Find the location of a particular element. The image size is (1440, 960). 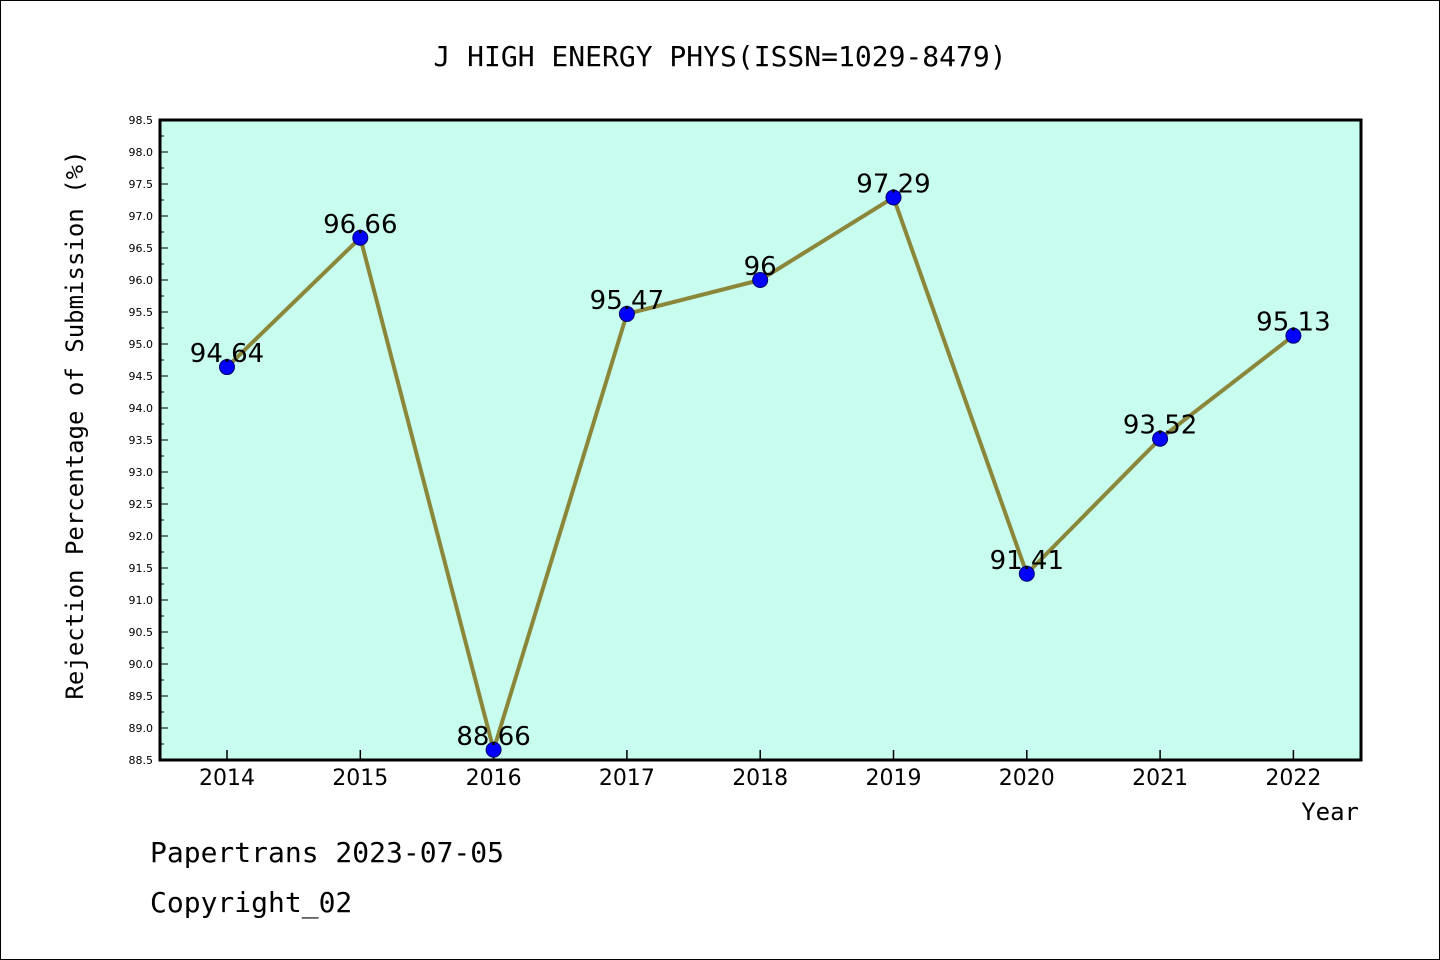

x-tick-label: 2016 is located at coordinates (494, 778).